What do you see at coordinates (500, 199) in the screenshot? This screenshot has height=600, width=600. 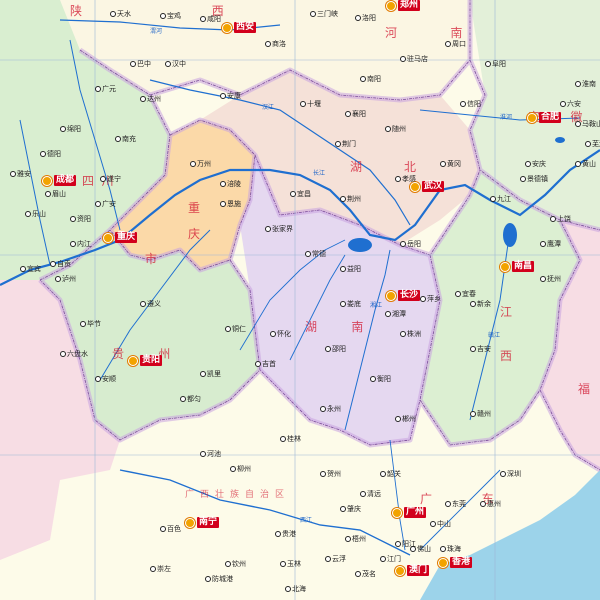 I see `city-label: 九江` at bounding box center [500, 199].